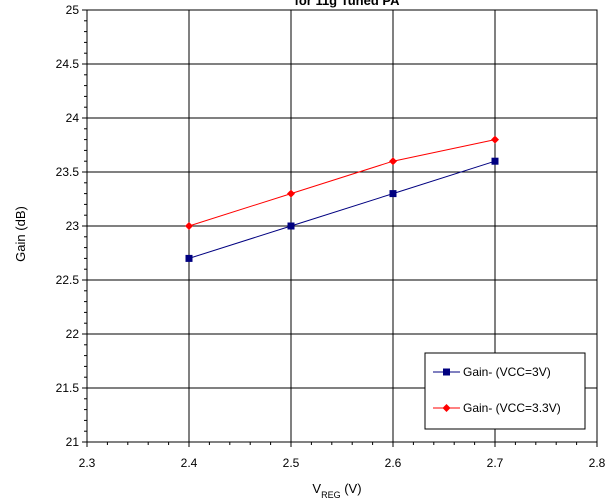 The width and height of the screenshot is (612, 501). Describe the element at coordinates (73, 334) in the screenshot. I see `tick-label-y: 22` at that location.